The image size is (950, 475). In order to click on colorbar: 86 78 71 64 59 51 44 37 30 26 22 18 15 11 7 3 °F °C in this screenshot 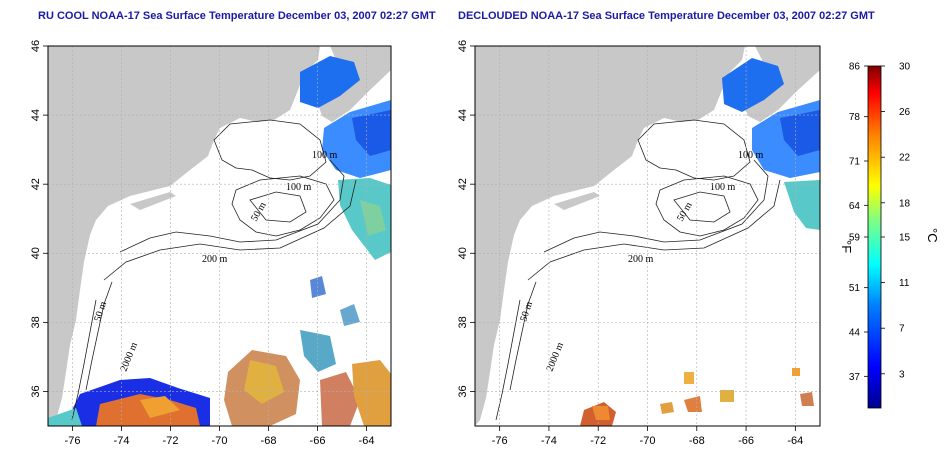, I will do `click(889, 235)`.